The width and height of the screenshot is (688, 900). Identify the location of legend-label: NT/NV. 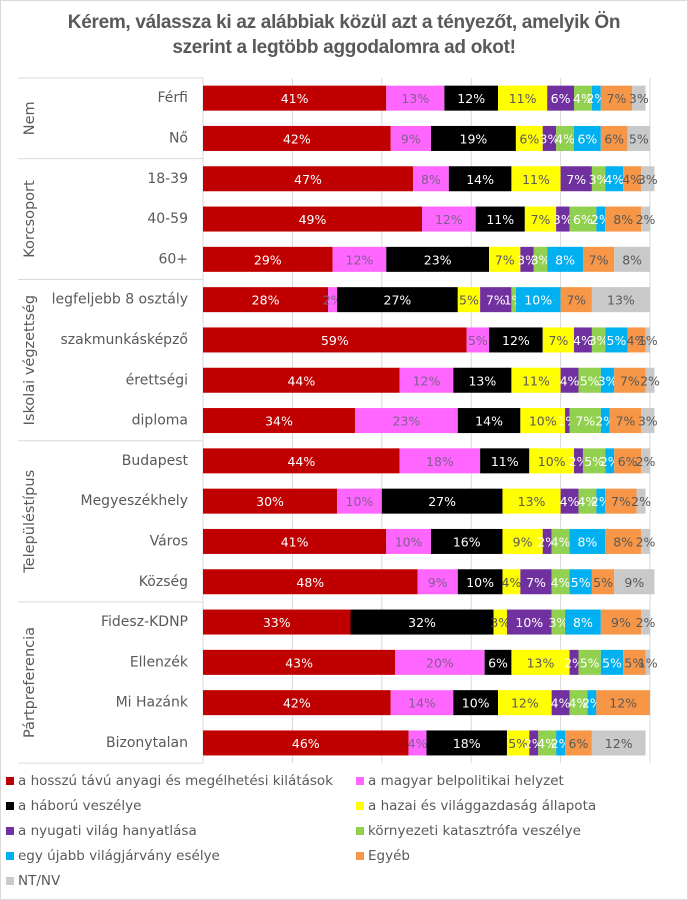
(39, 881).